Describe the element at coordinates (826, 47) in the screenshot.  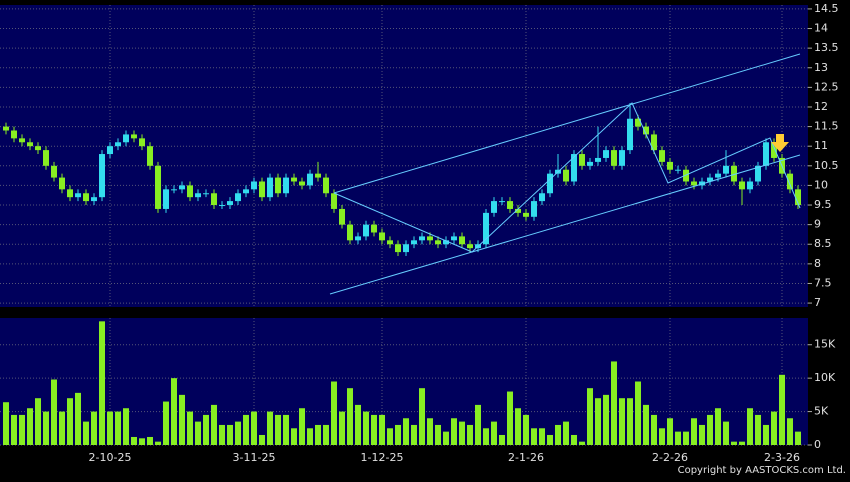
I see `y-tick-label: 13.5` at that location.